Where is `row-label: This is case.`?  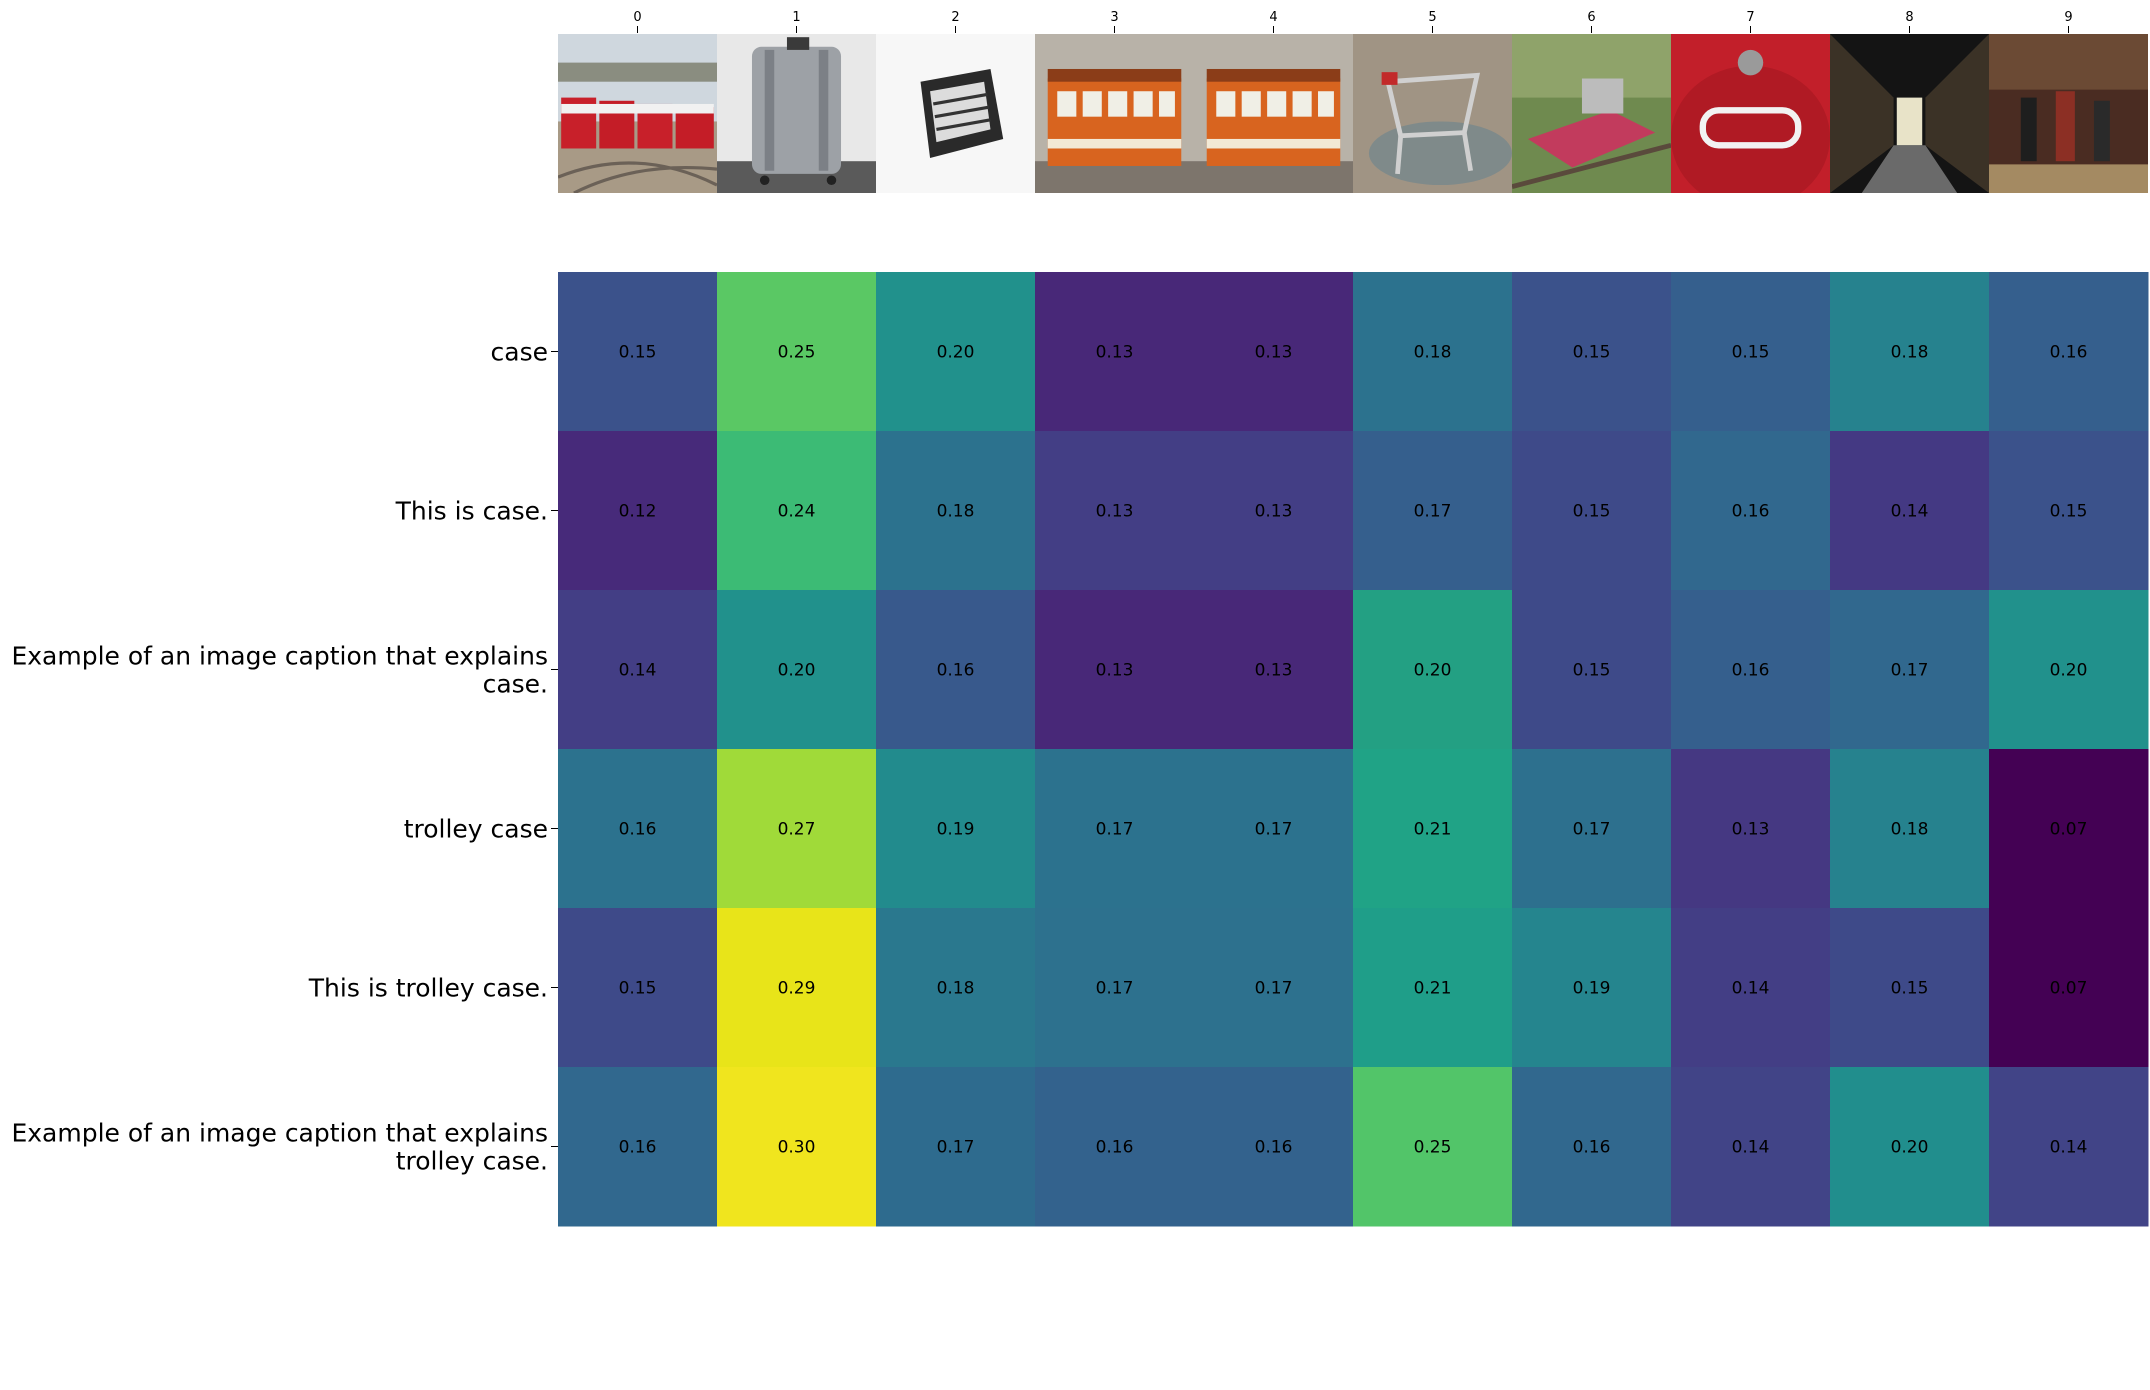
row-label: This is case. is located at coordinates (471, 511).